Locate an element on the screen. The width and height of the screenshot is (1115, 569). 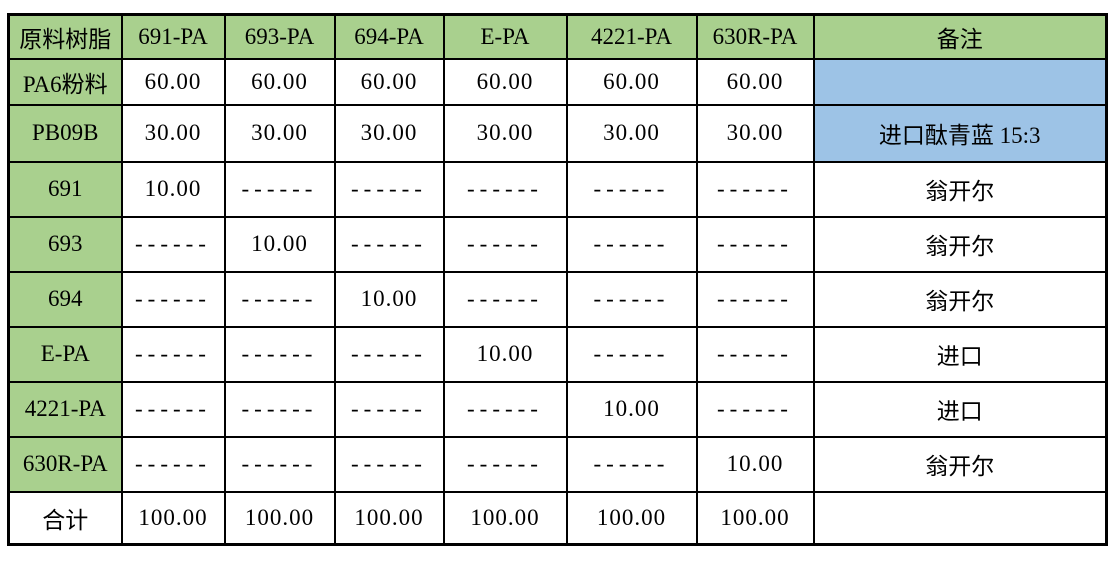
note-cell: 进口酞青蓝 15:3 is located at coordinates (960, 133).